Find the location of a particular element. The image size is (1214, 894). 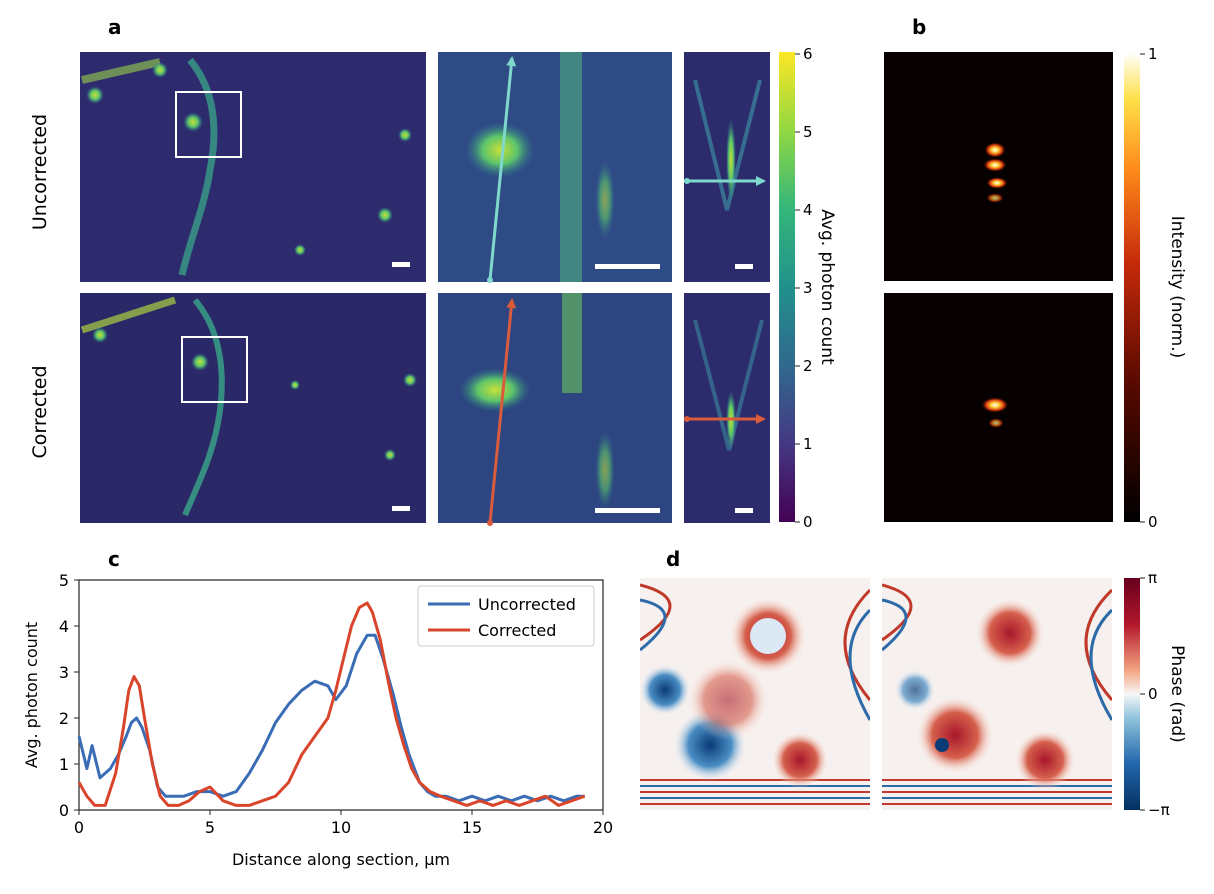

legend-label: Uncorrected is located at coordinates (527, 604).